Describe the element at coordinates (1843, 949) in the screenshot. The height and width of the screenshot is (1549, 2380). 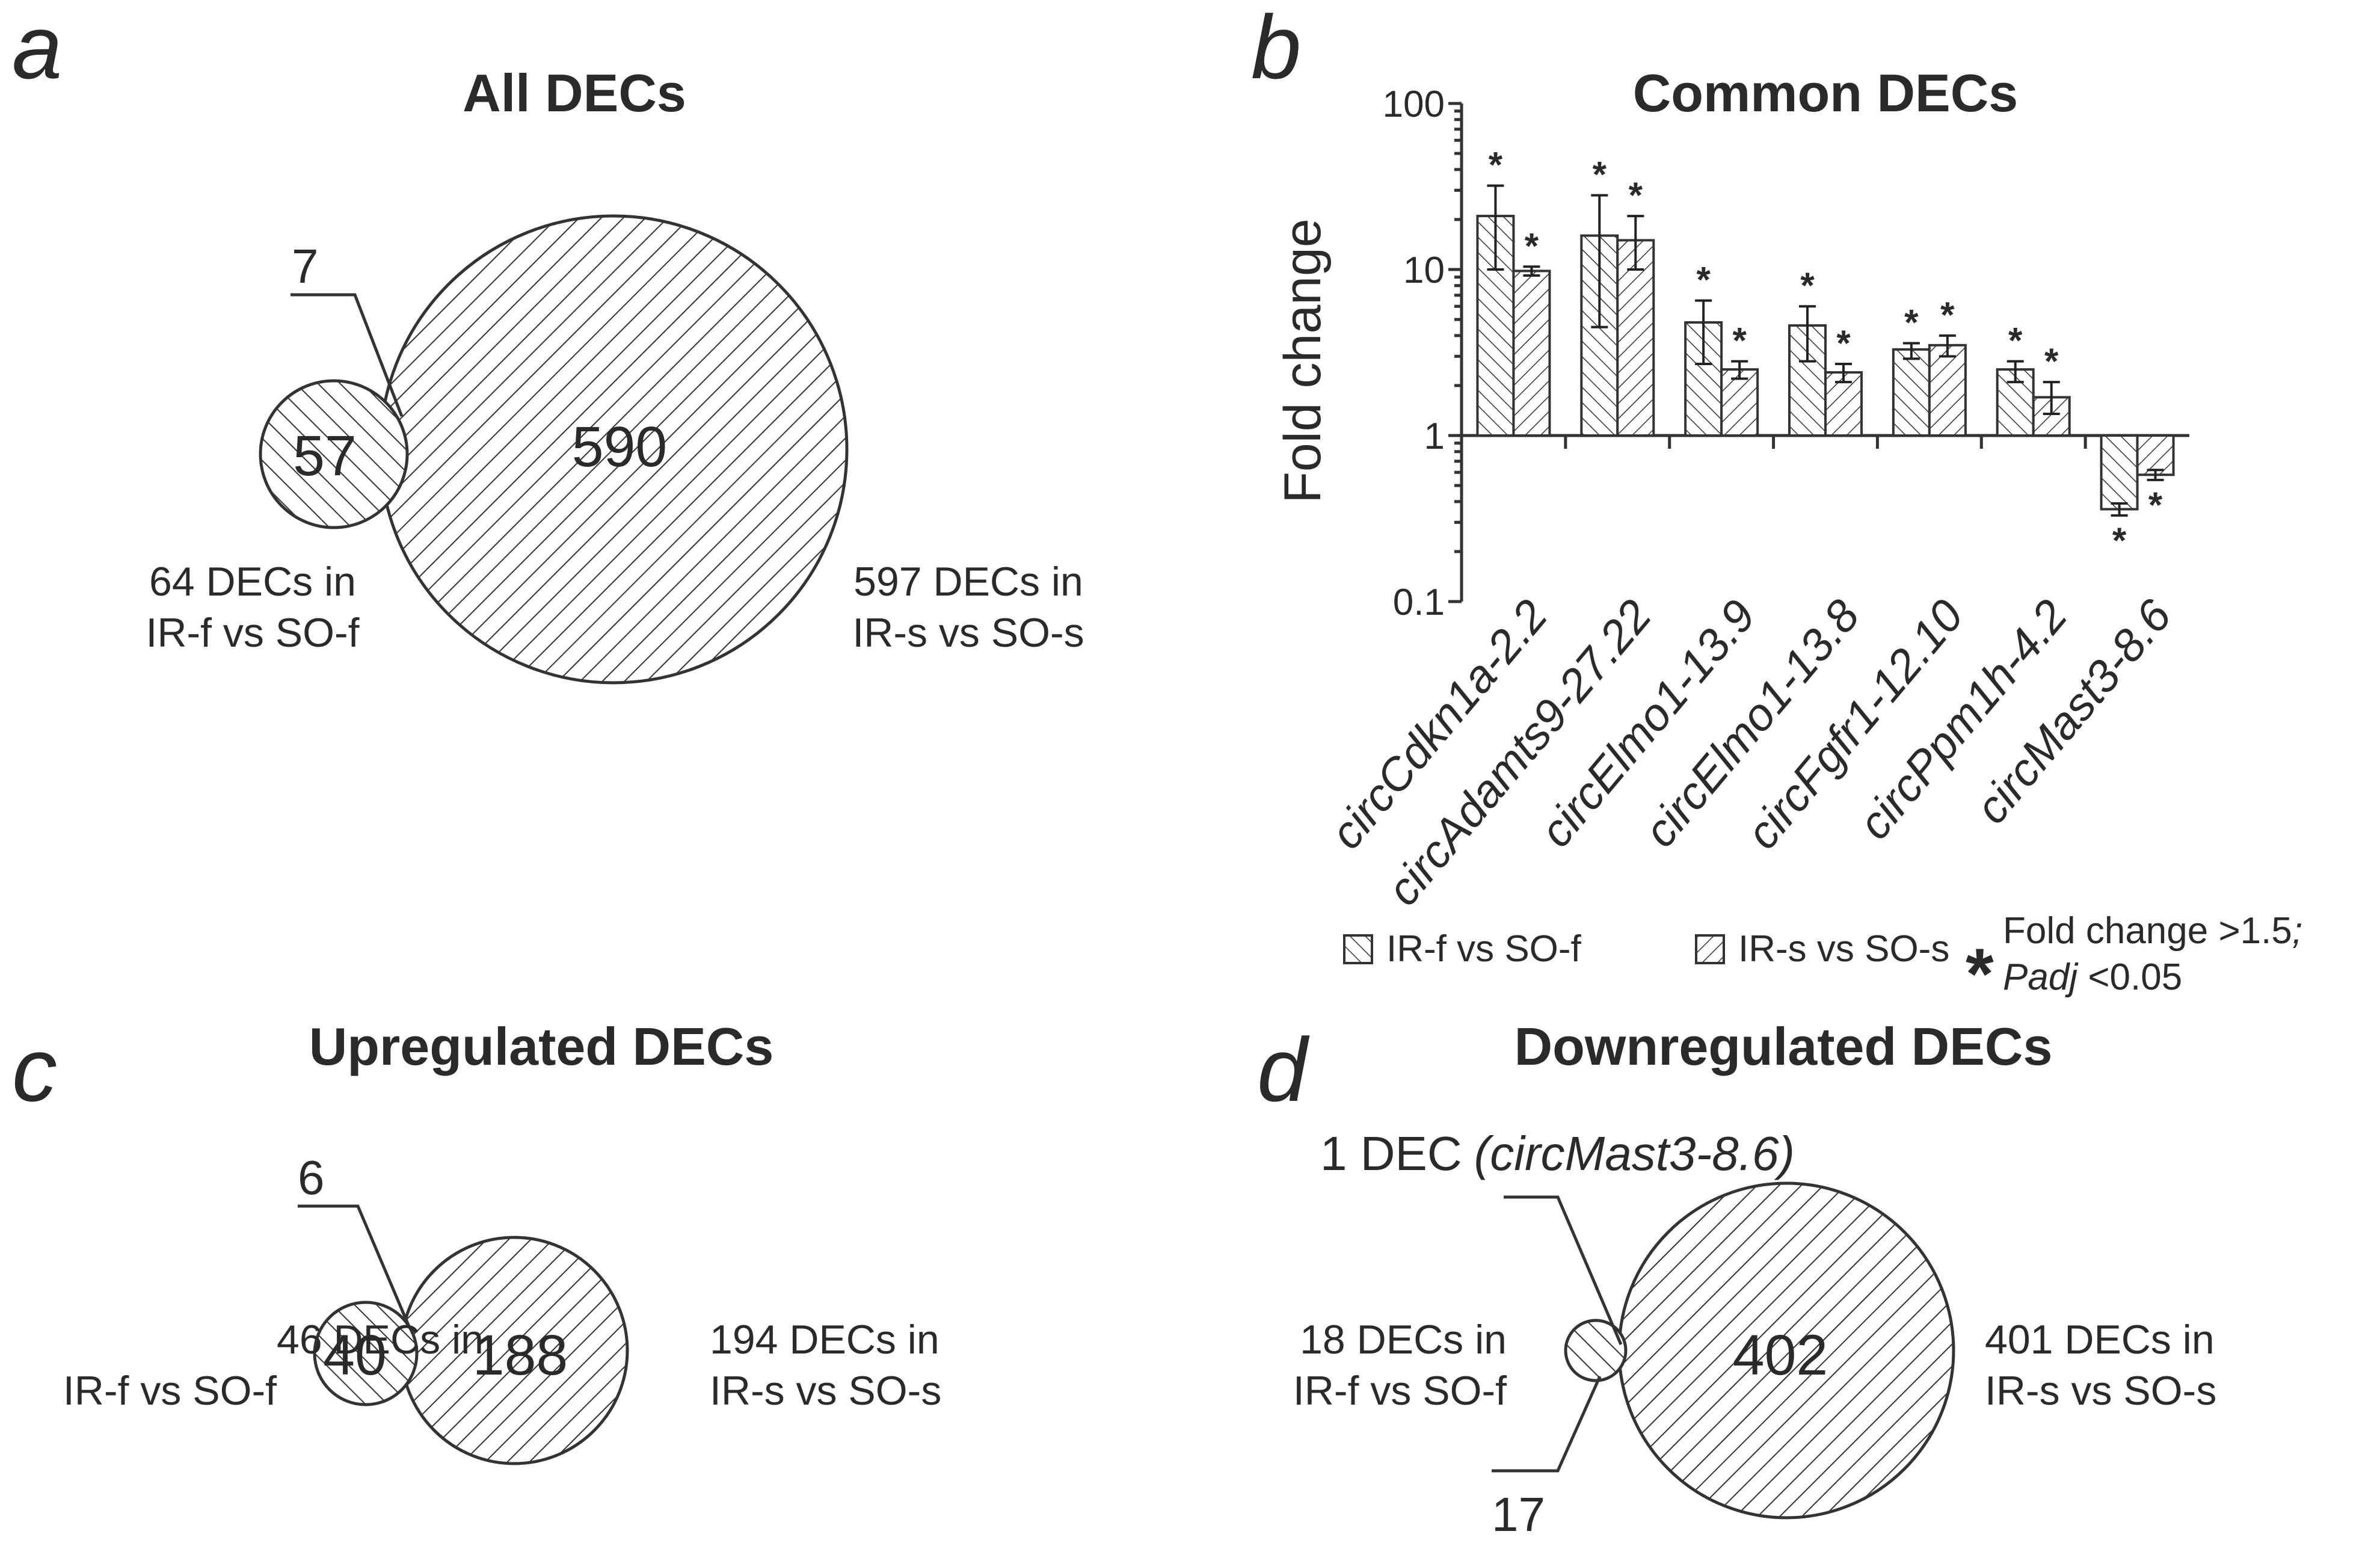
I see `legend-label-ir-s: IR-s vs SO-s` at that location.